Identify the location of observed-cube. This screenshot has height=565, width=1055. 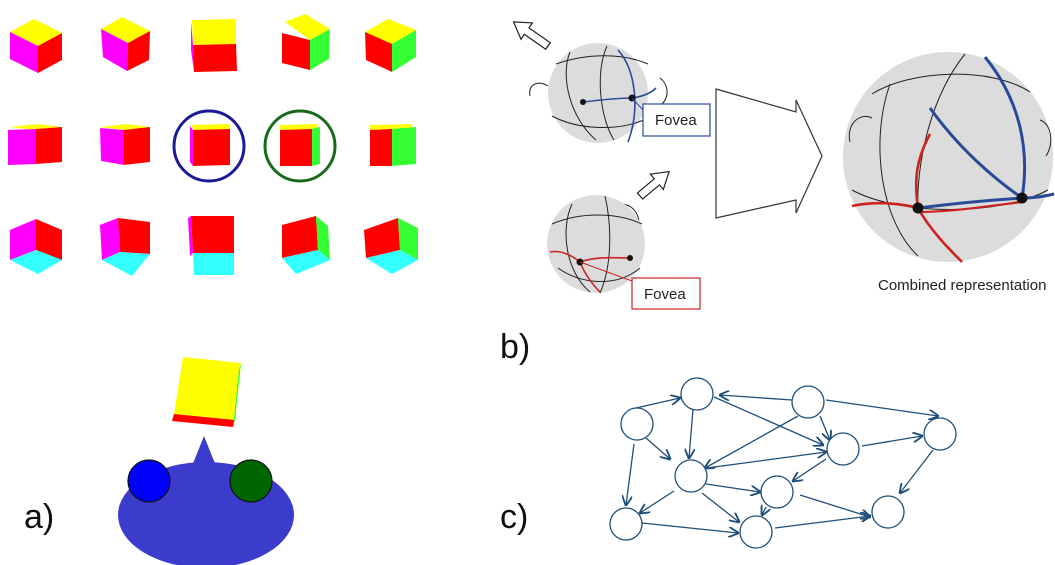
(206, 392).